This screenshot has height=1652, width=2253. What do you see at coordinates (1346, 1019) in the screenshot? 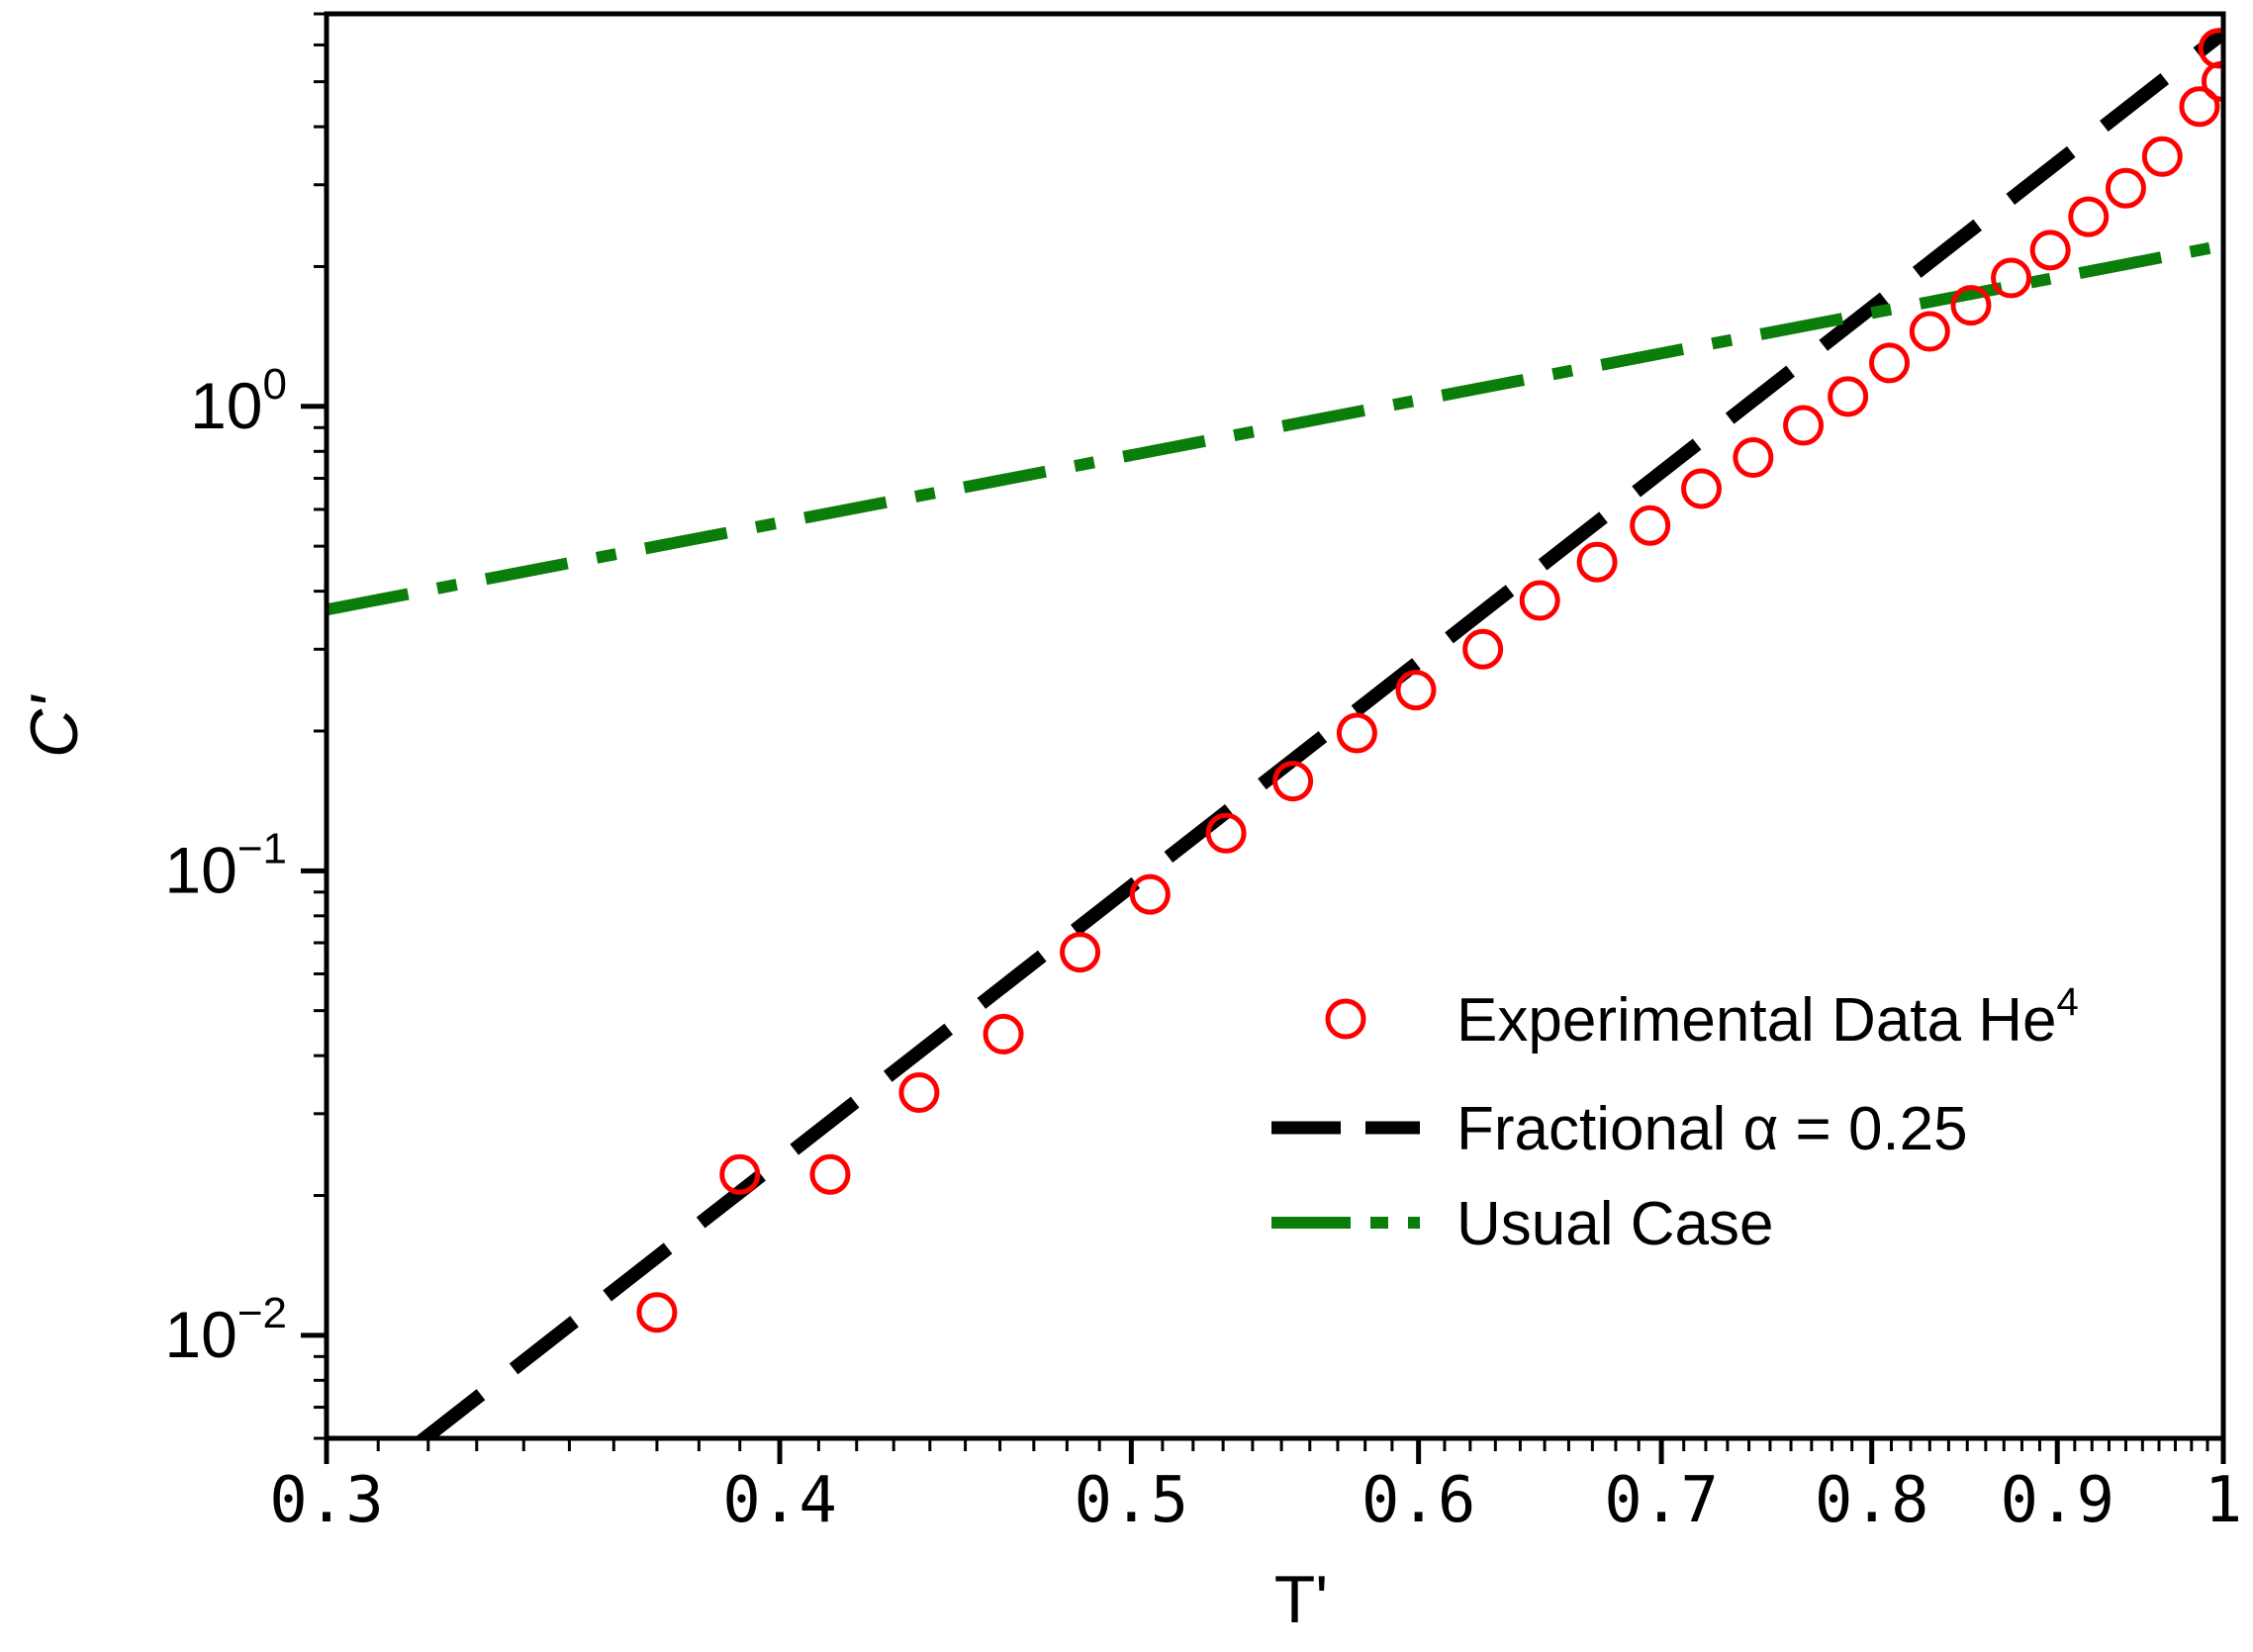
I see `legend-marker-experimental` at bounding box center [1346, 1019].